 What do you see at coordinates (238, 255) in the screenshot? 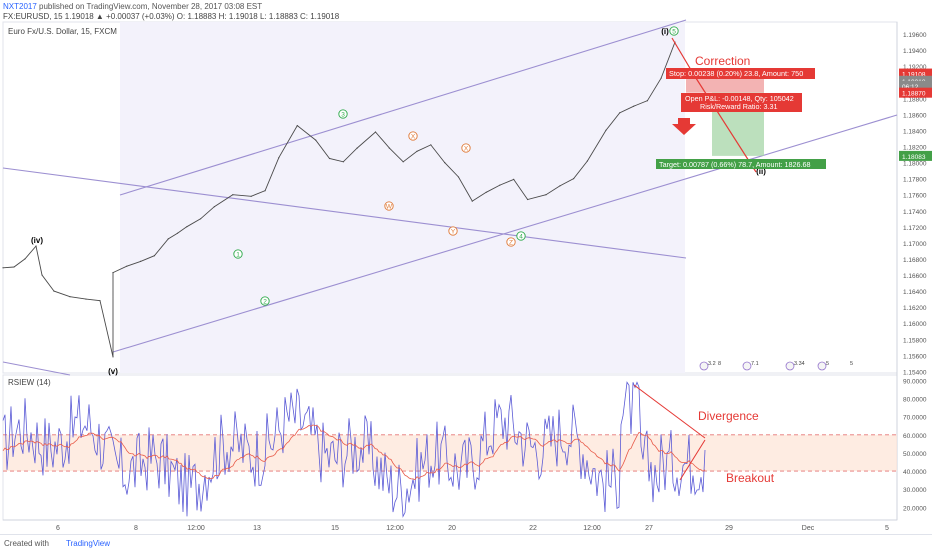
I see `wave-label: 1` at bounding box center [238, 255].